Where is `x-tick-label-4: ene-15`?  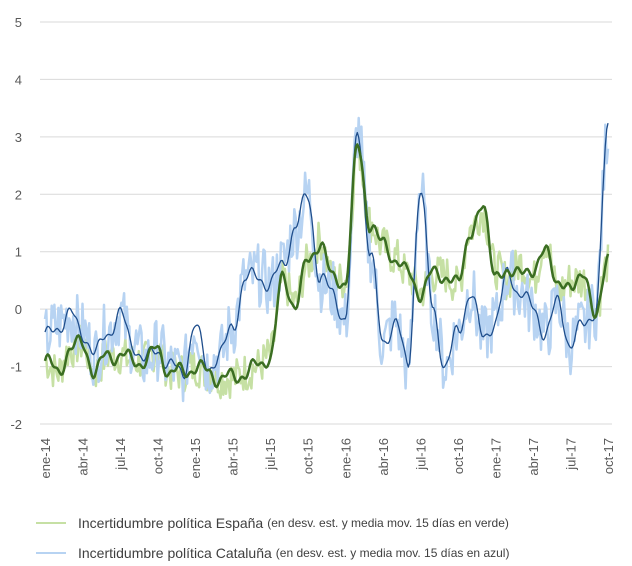
x-tick-label-4: ene-15 is located at coordinates (195, 458).